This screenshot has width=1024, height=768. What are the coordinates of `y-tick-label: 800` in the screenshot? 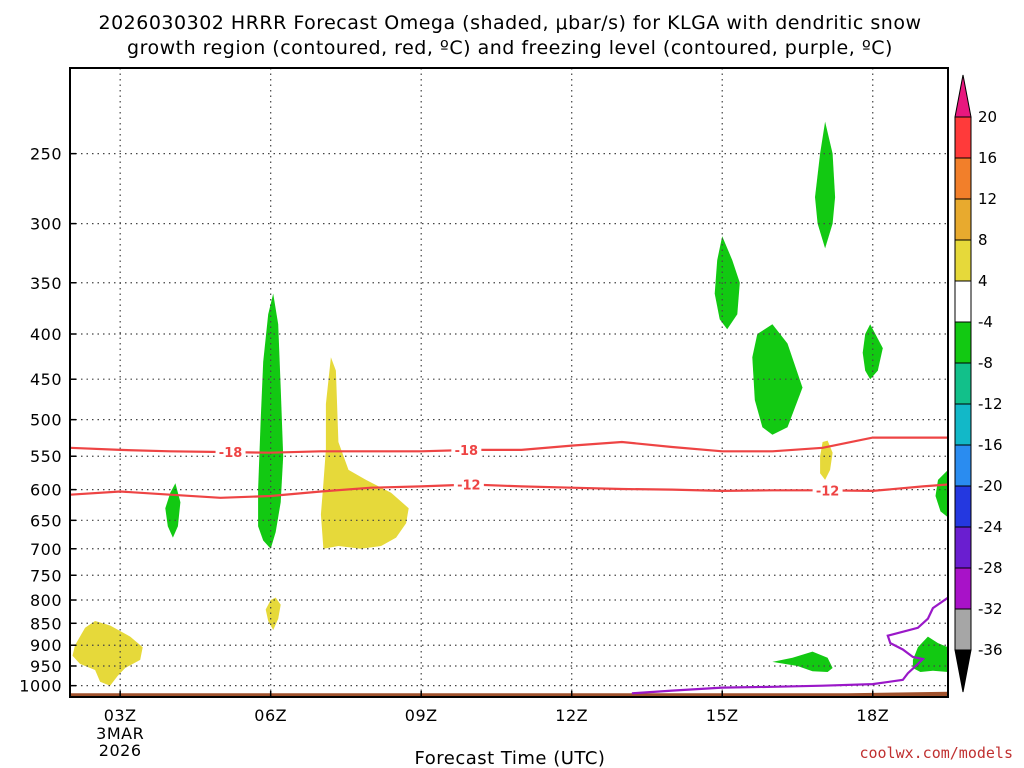 It's located at (46, 600).